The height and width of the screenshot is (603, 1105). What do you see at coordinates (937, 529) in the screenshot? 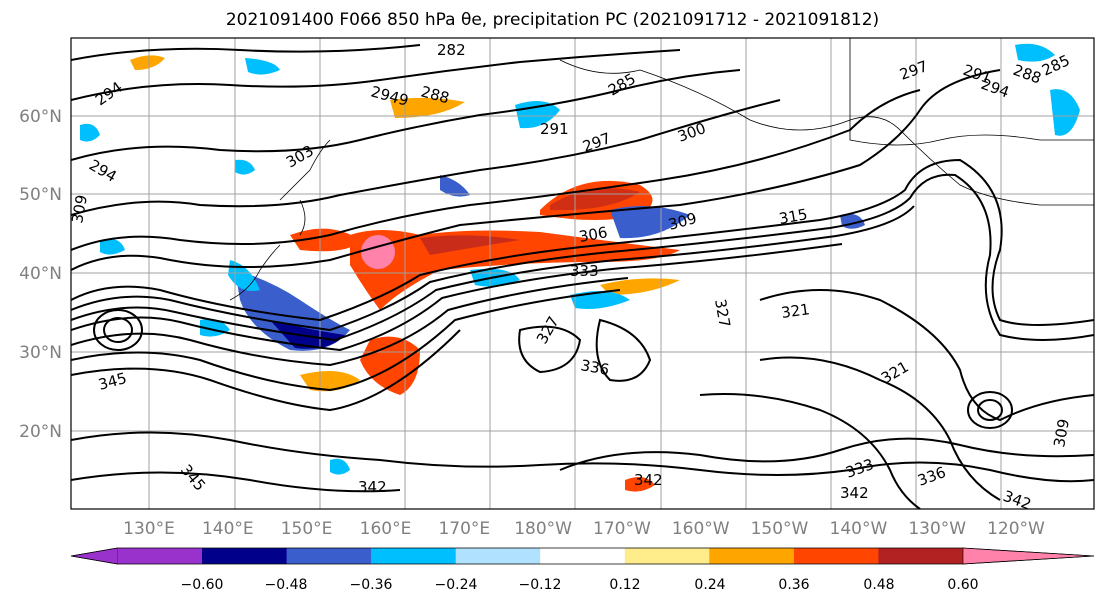
I see `lon-label: 130°W` at bounding box center [937, 529].